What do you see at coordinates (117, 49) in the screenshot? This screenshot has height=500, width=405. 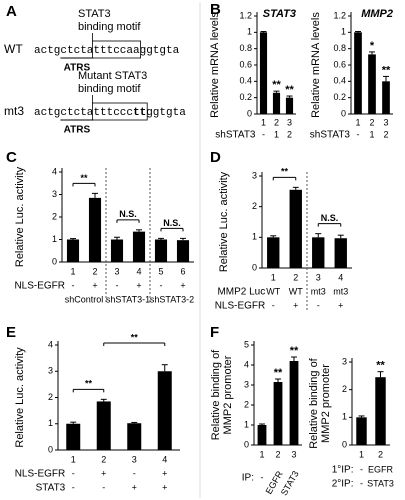 I see `motif-box` at bounding box center [117, 49].